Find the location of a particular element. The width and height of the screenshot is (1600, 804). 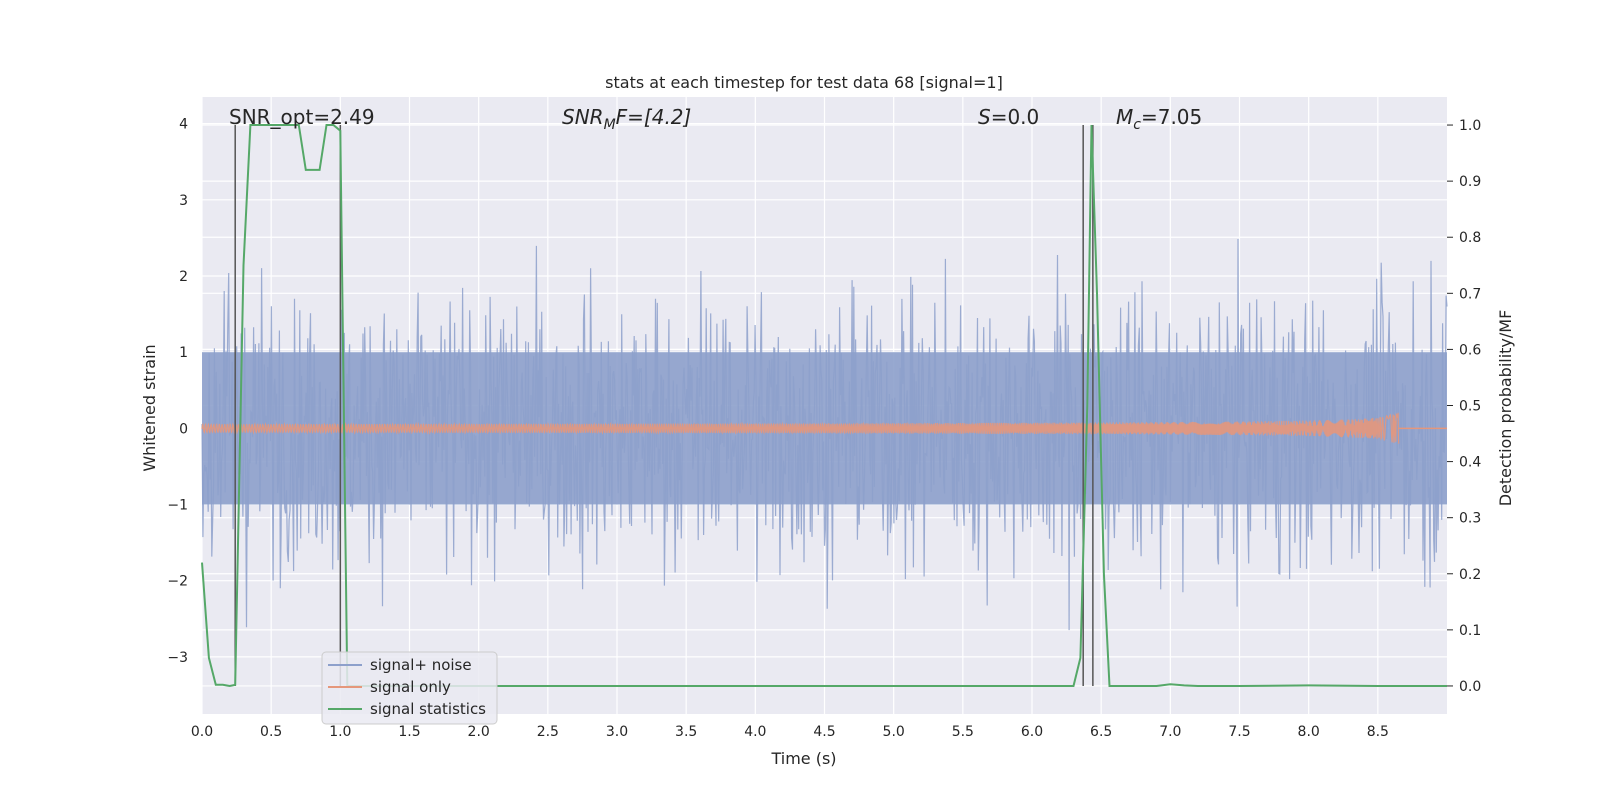

x-tick-label: 0.5 is located at coordinates (271, 732).